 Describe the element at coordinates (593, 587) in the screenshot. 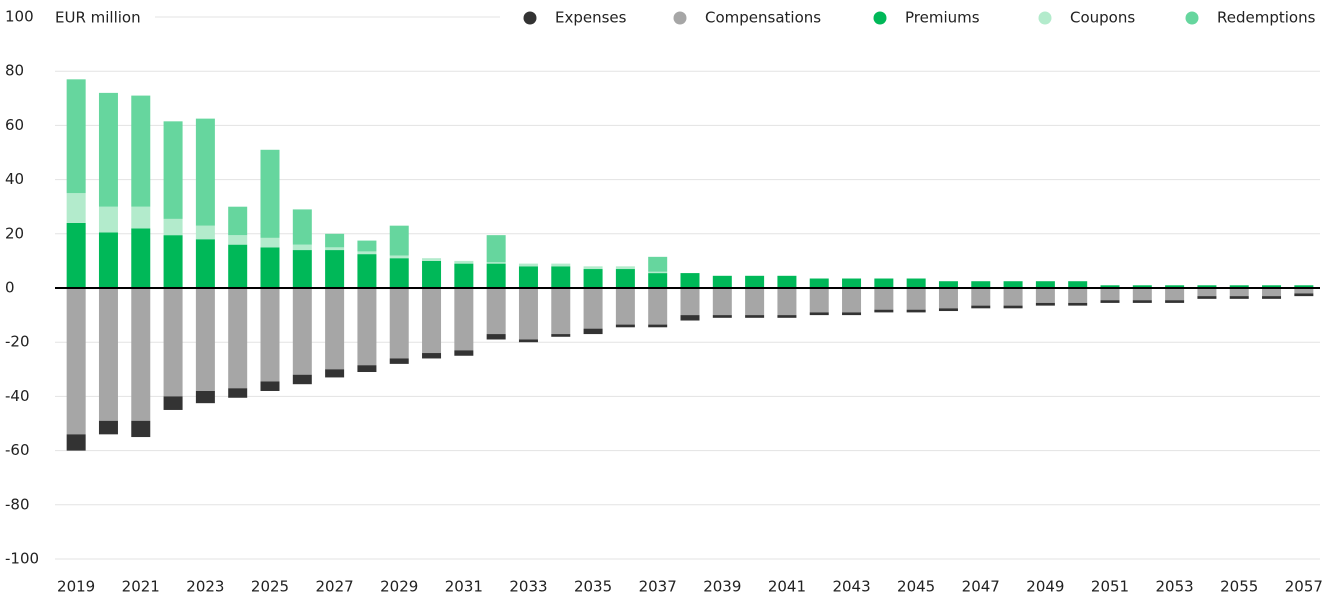

I see `x-tick-label: 2035` at that location.